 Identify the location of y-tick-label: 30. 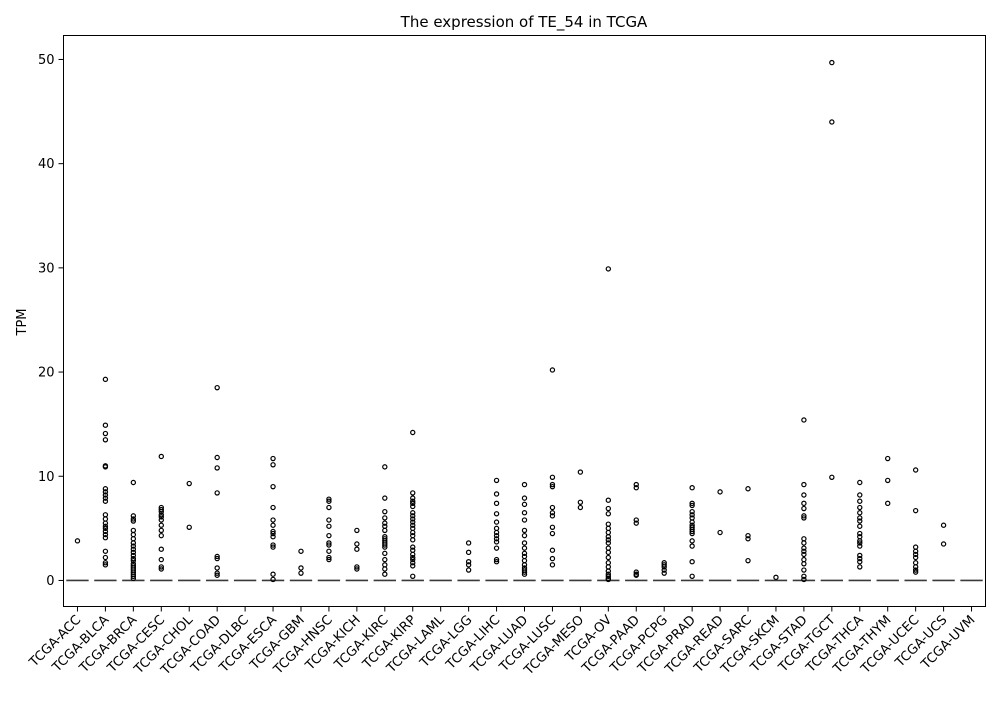
(46, 268).